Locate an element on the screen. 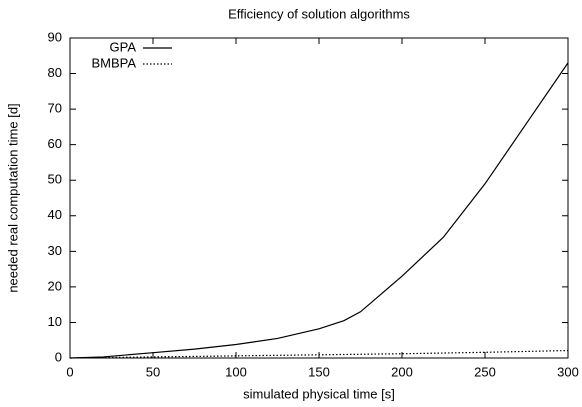 The image size is (582, 407). x-tick-label: 300 is located at coordinates (568, 371).